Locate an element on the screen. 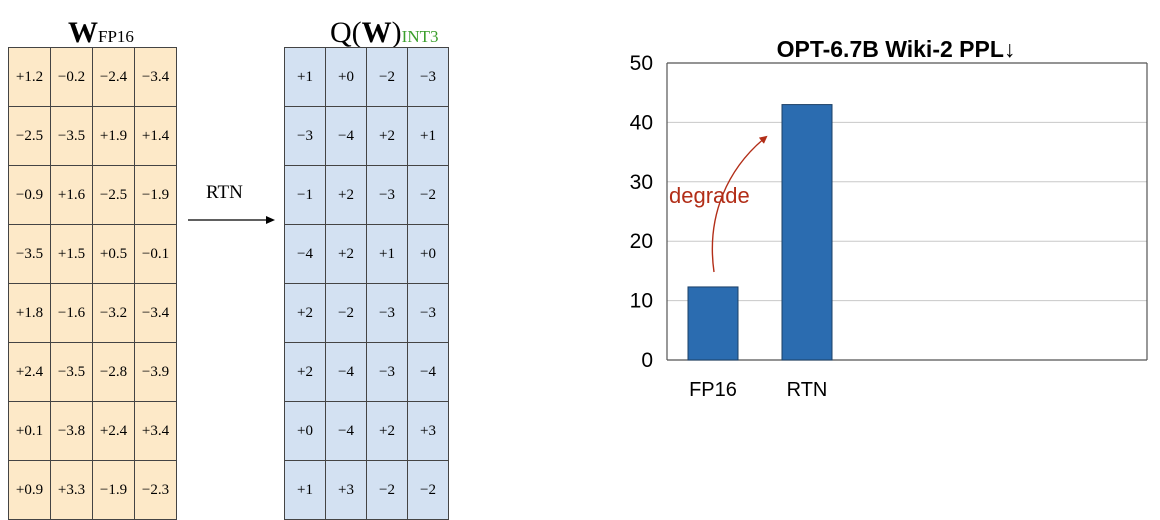 This screenshot has width=1160, height=520. q-suffix: ) is located at coordinates (396, 32).